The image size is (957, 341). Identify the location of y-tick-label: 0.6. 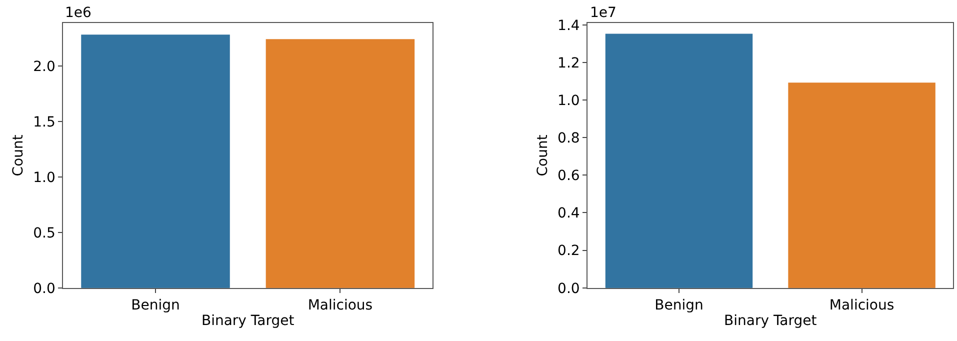
(569, 176).